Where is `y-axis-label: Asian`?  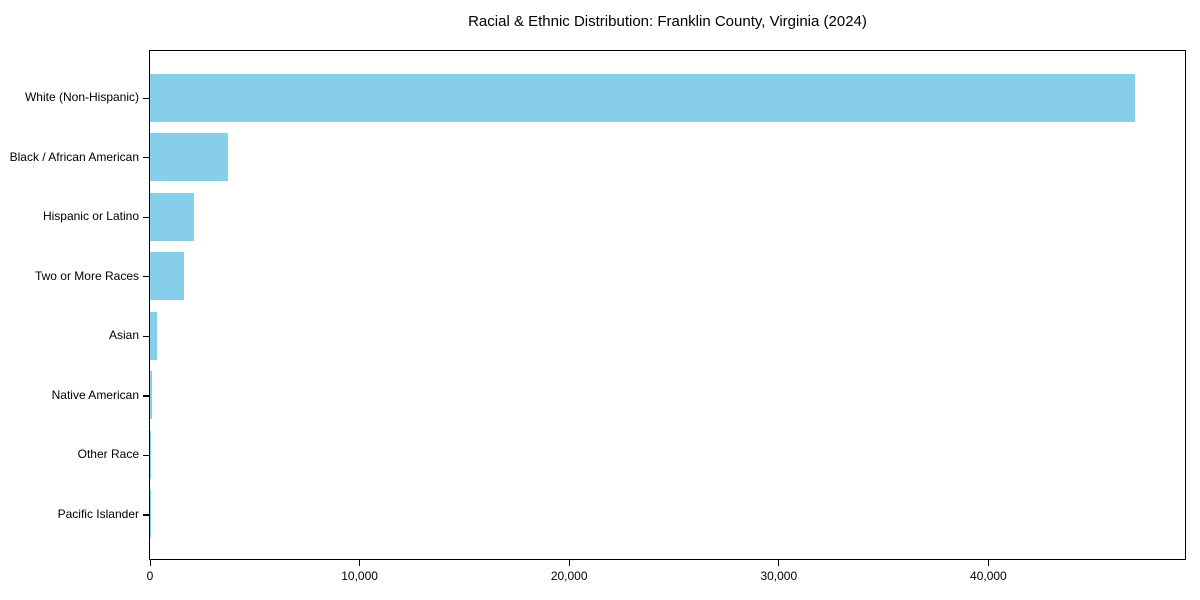
y-axis-label: Asian is located at coordinates (123, 335).